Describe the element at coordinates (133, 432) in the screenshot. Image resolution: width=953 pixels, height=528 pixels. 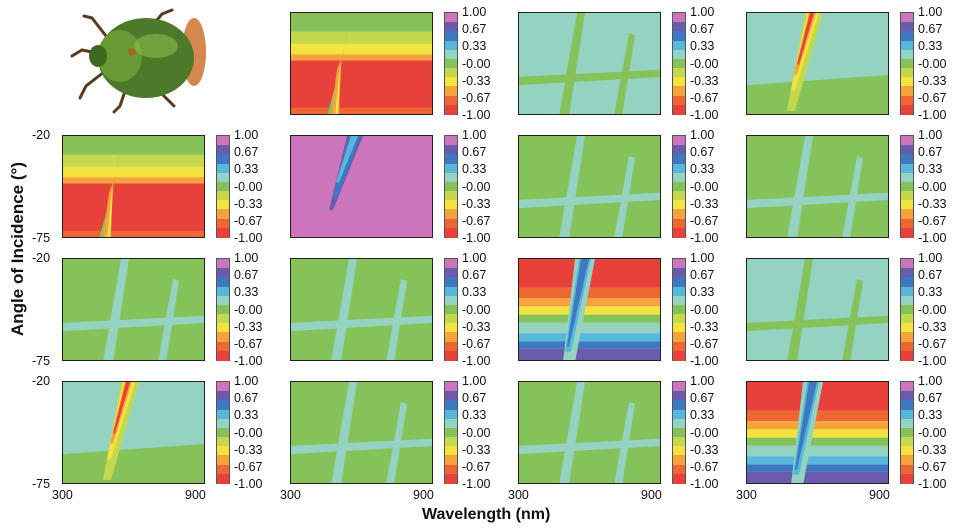
I see `contour-panel-r3c0` at that location.